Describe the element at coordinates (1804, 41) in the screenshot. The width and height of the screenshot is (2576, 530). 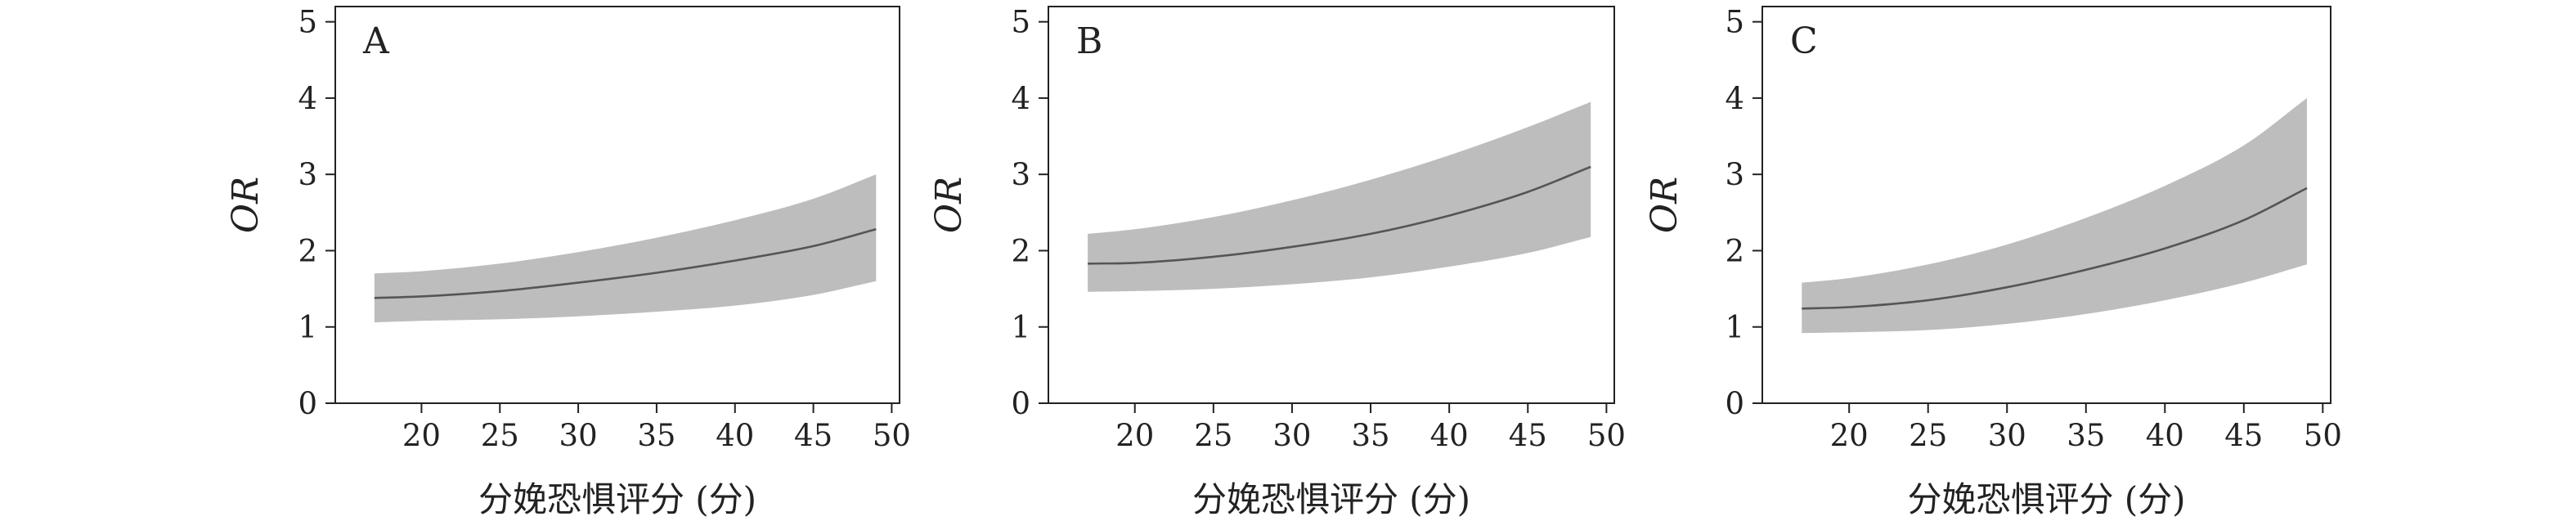
I see `panel-label: C` at that location.